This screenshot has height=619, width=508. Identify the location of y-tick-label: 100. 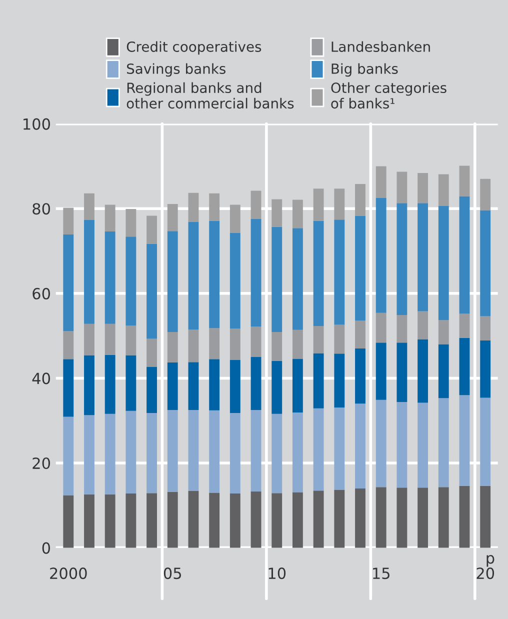
(37, 124).